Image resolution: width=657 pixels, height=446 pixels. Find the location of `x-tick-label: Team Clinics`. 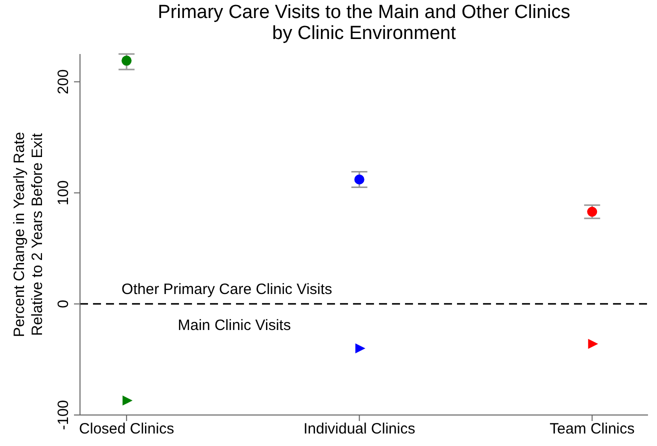

x-tick-label: Team Clinics is located at coordinates (592, 429).